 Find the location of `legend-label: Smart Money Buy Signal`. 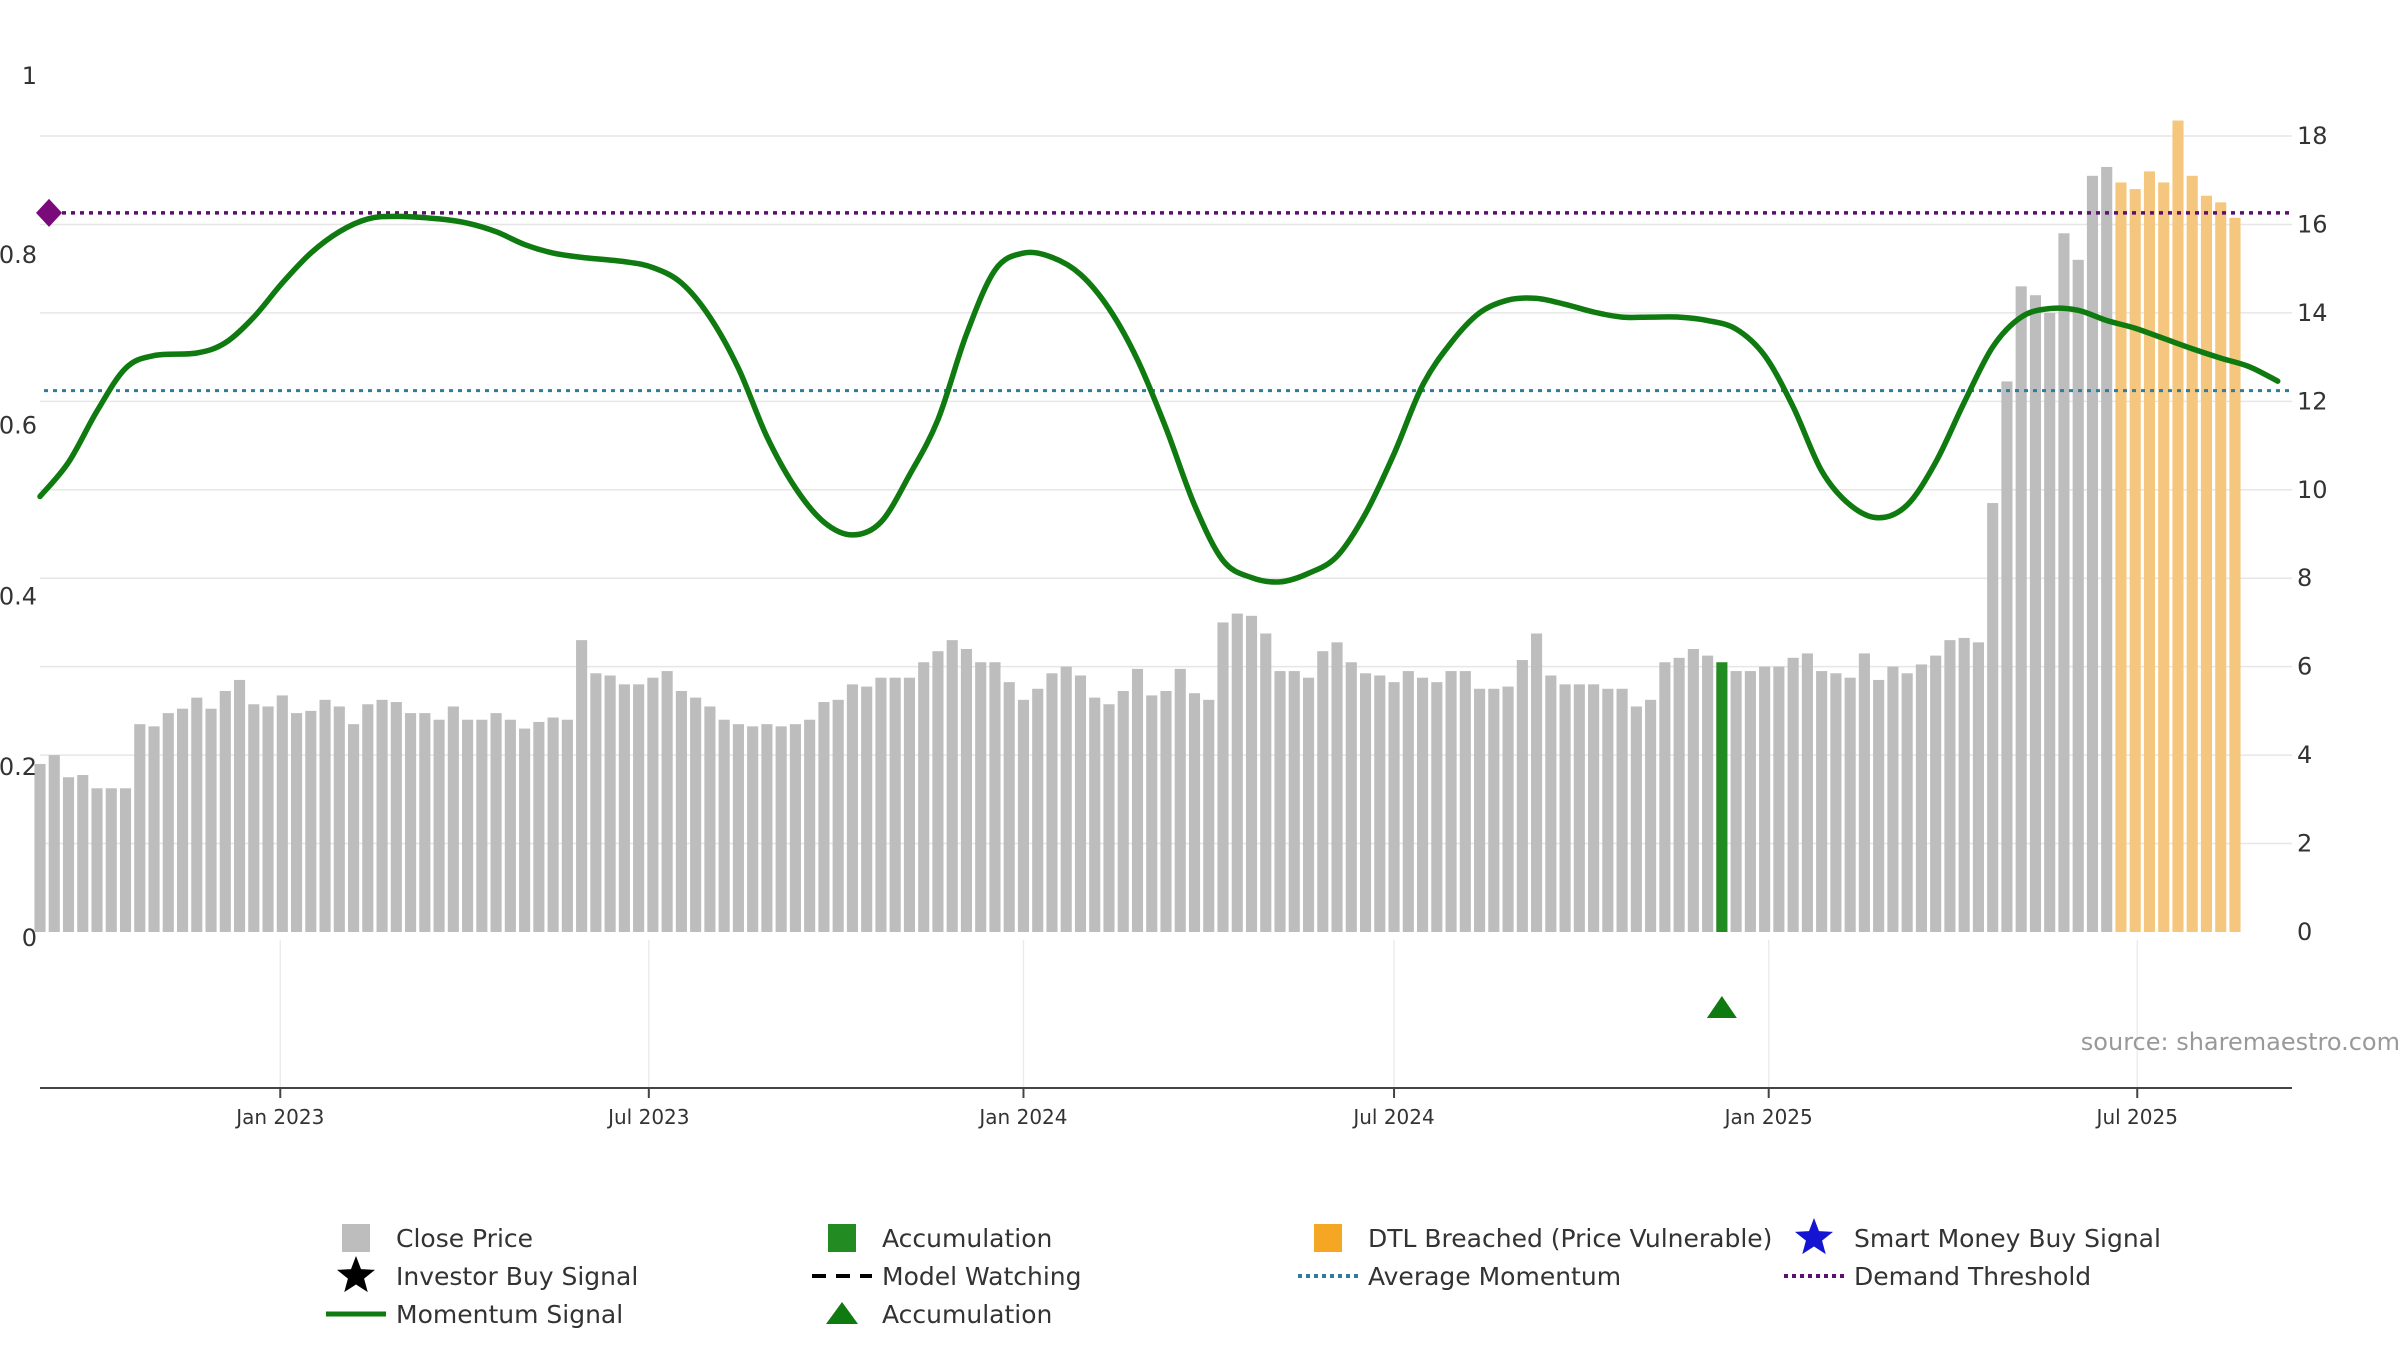

legend-label: Smart Money Buy Signal is located at coordinates (2007, 1238).